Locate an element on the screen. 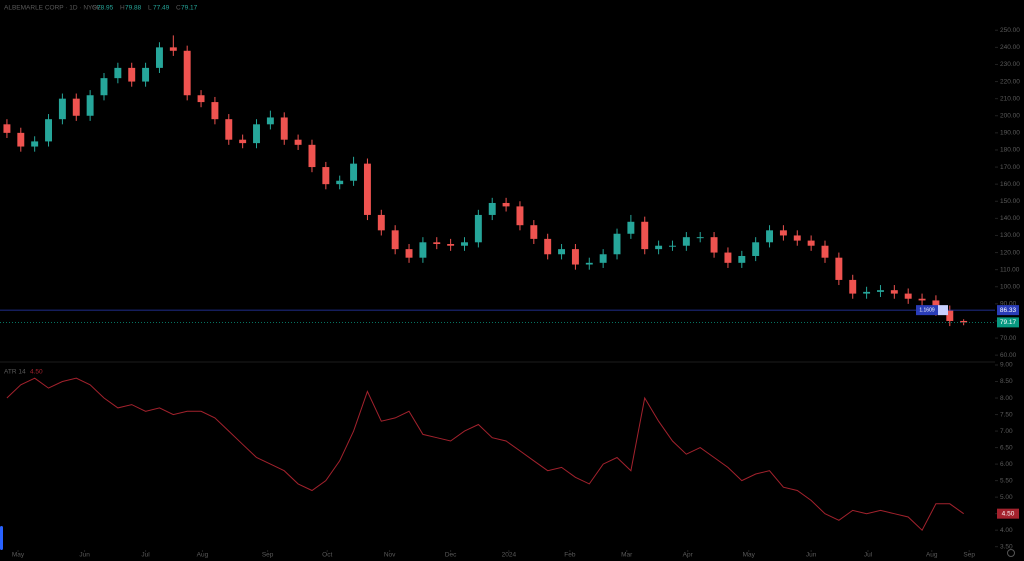 This screenshot has width=1024, height=561. y-tick-label: 200.00 is located at coordinates (1010, 115).